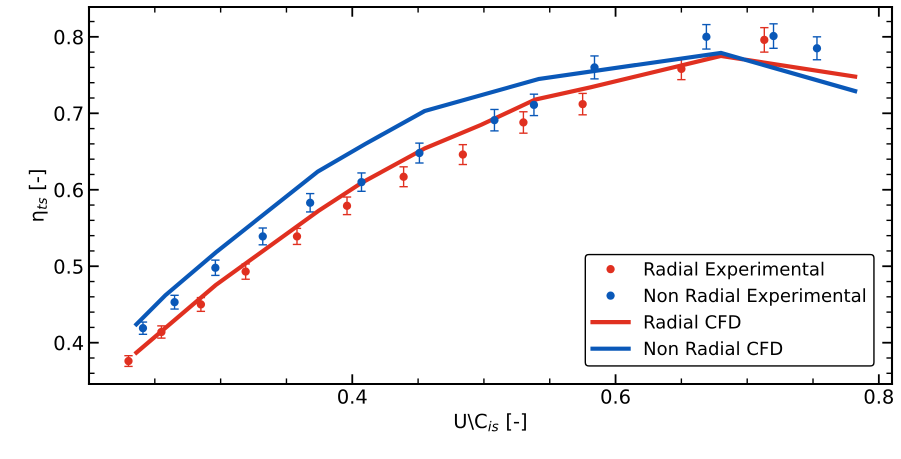 The height and width of the screenshot is (459, 901). Describe the element at coordinates (68, 266) in the screenshot. I see `y-tick-label: 0.5` at that location.